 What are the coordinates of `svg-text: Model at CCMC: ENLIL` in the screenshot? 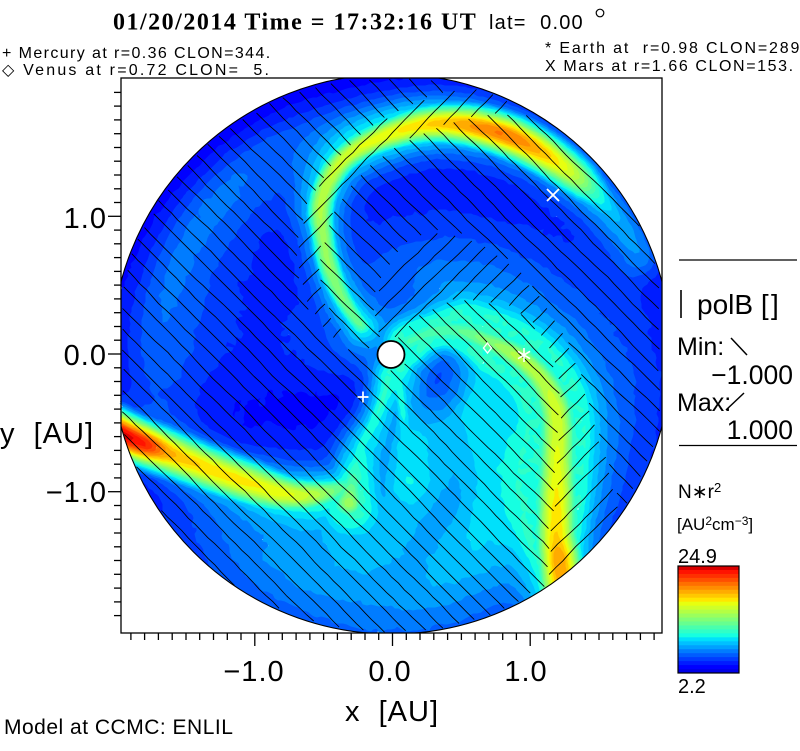 It's located at (118, 727).